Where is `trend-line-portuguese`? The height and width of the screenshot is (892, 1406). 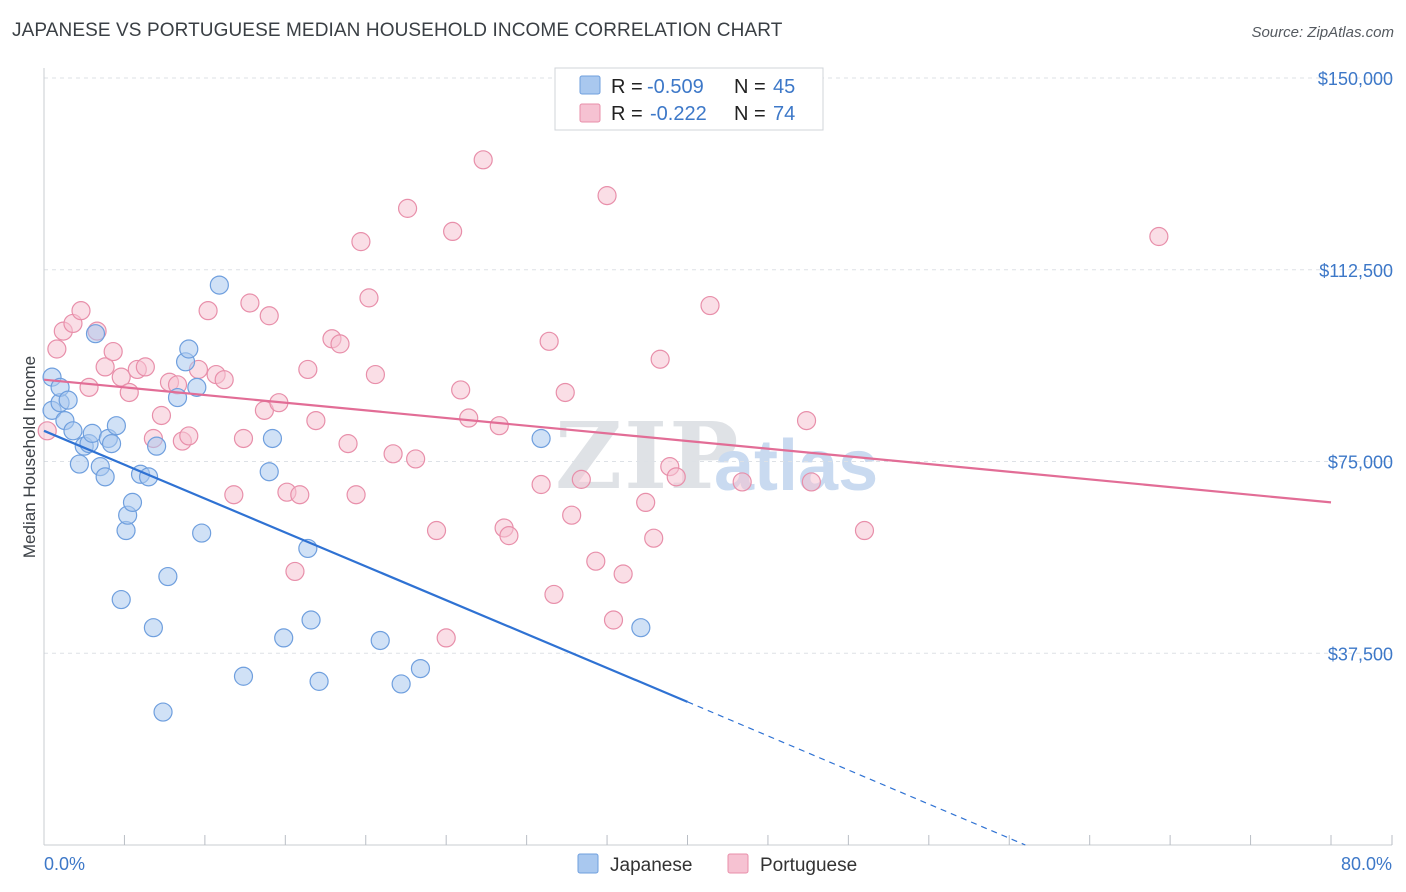
trend-line-portuguese is located at coordinates (687, 441).